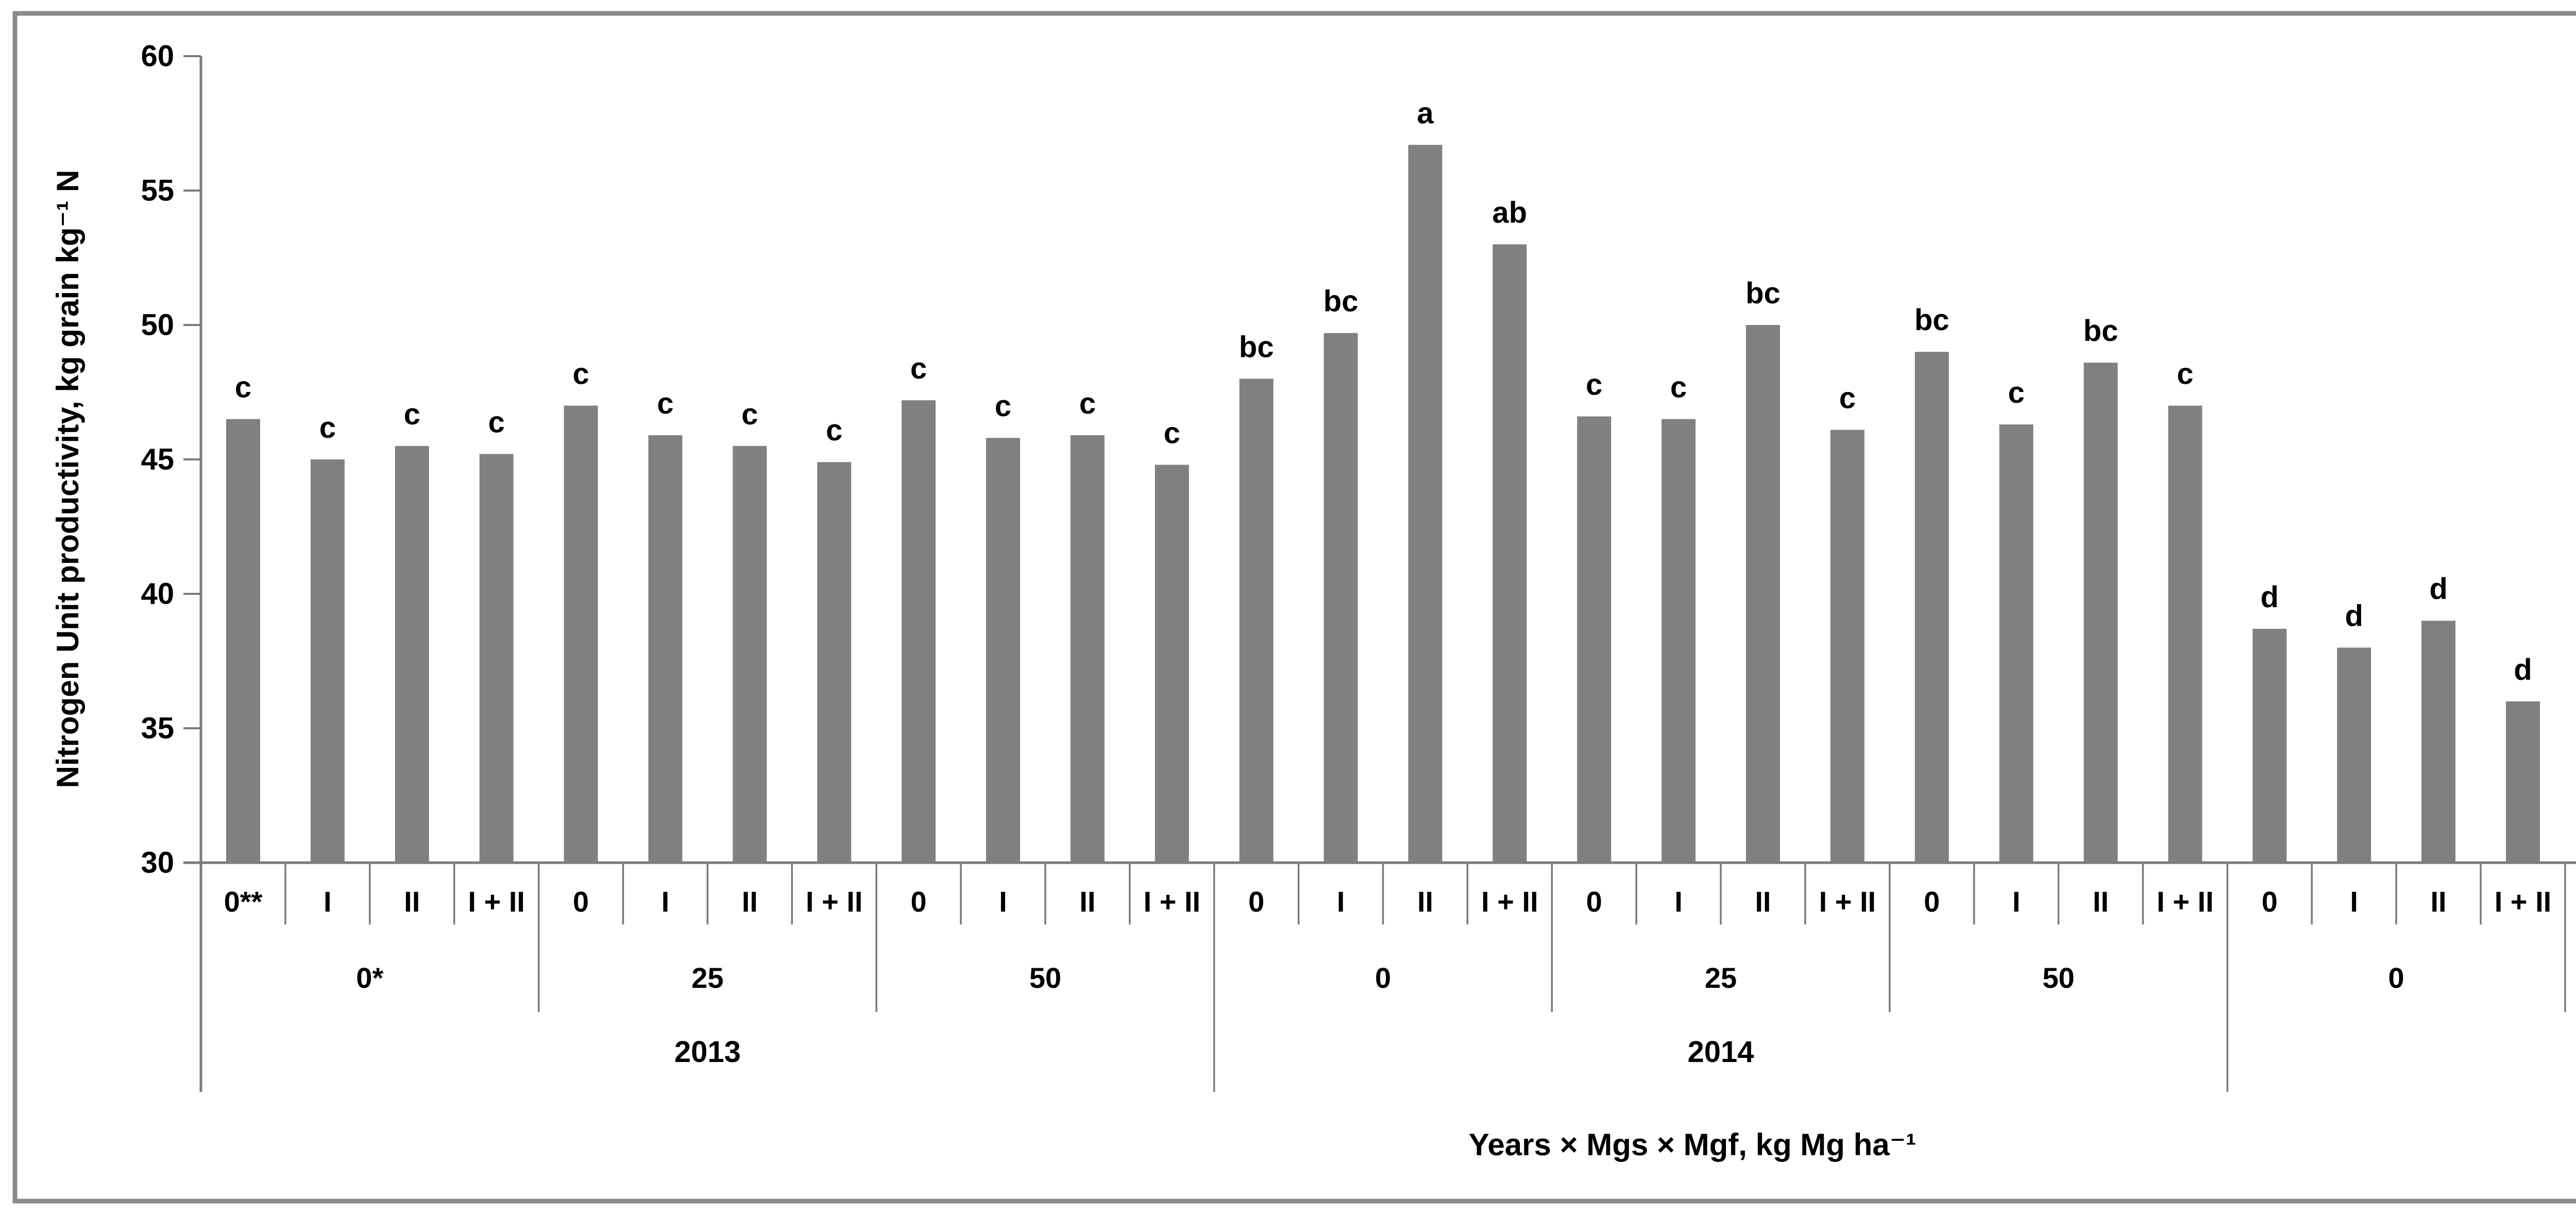  I want to click on mgf-label: 0**, so click(244, 901).